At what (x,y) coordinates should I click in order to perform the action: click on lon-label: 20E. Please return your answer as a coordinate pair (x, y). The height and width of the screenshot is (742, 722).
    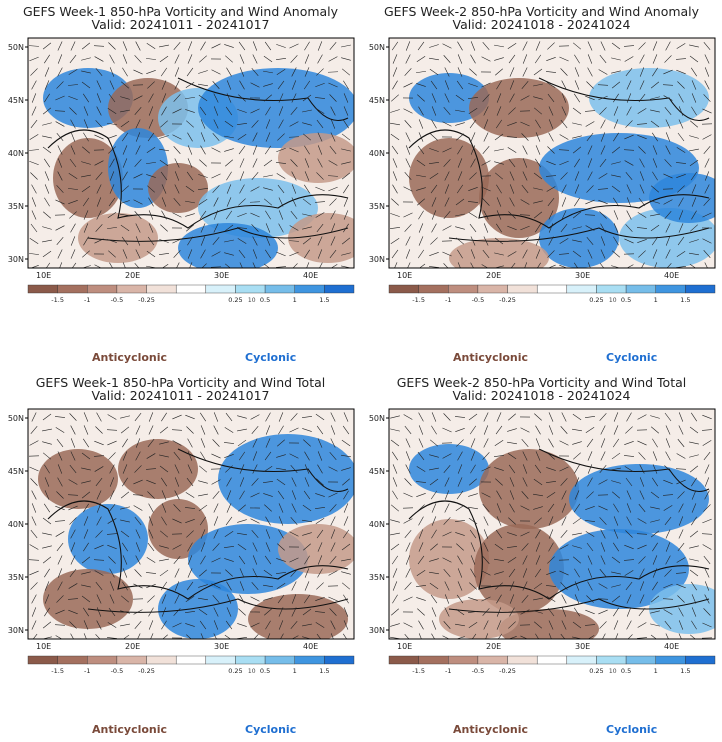
    Looking at the image, I should click on (493, 275).